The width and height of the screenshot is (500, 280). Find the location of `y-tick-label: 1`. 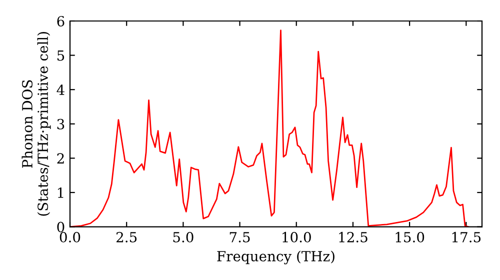

y-tick-label: 1 is located at coordinates (61, 192).